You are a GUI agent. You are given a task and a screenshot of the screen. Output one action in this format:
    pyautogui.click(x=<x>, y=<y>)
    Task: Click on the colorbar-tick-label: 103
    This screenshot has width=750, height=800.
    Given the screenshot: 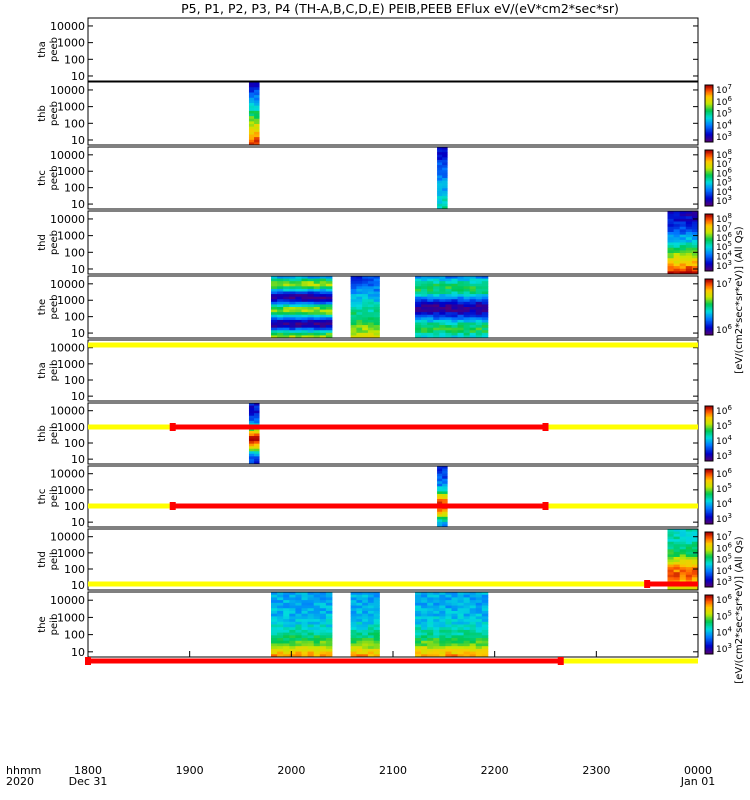 What is the action you would take?
    pyautogui.click(x=724, y=455)
    